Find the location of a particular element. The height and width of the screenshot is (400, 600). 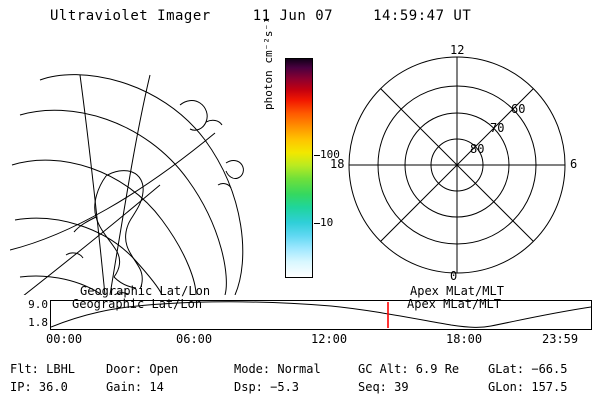

colorbar: 100 10 is located at coordinates (312, 168).